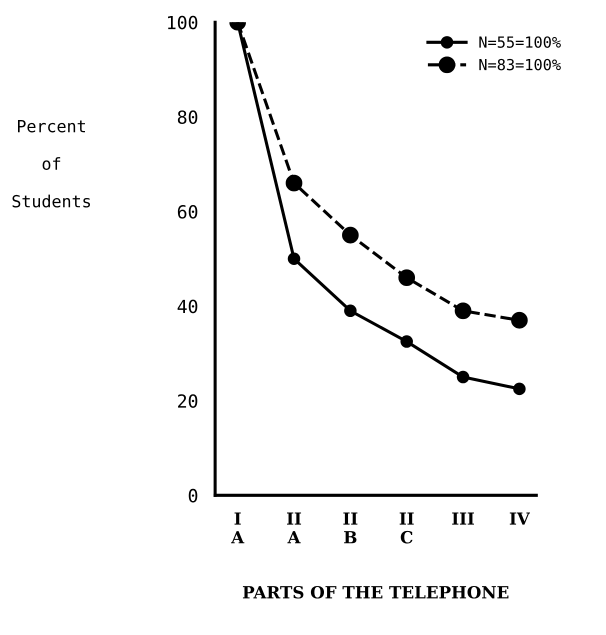 The width and height of the screenshot is (606, 635). Describe the element at coordinates (520, 64) in the screenshot. I see `legend-label: N=83=100%` at that location.